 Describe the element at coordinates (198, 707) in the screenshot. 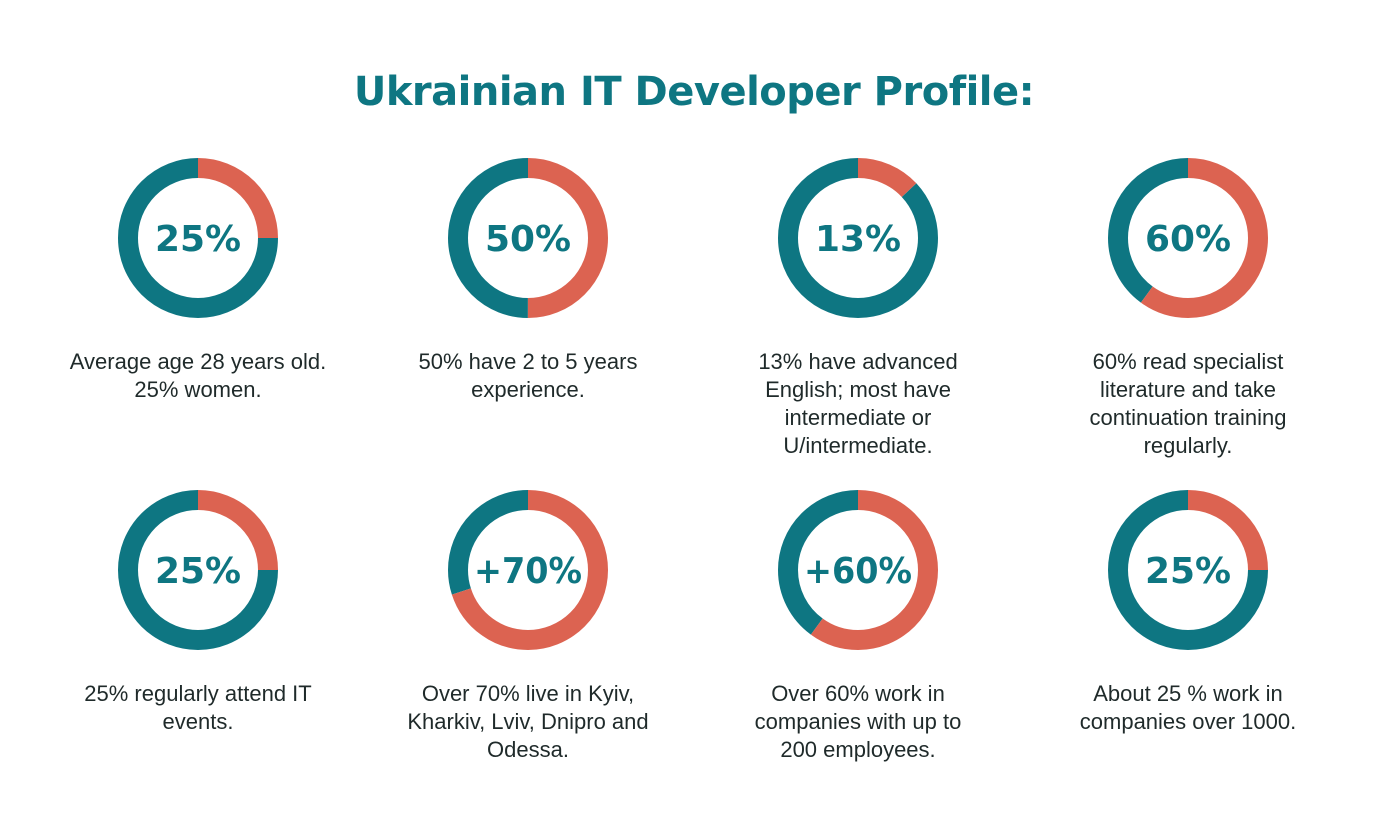

I see `stat-description: 25% regularly attend IT events.` at that location.